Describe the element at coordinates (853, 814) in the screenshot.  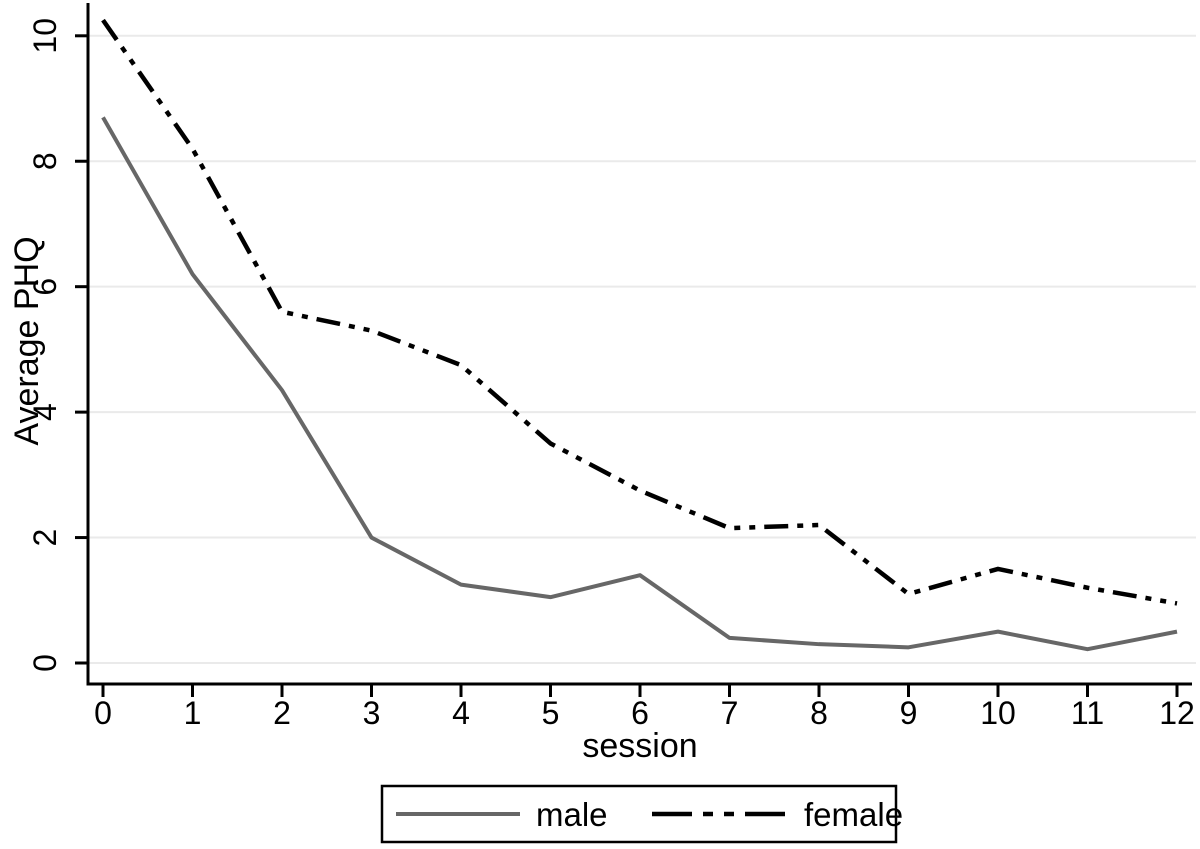
I see `legend-female-label: female` at that location.